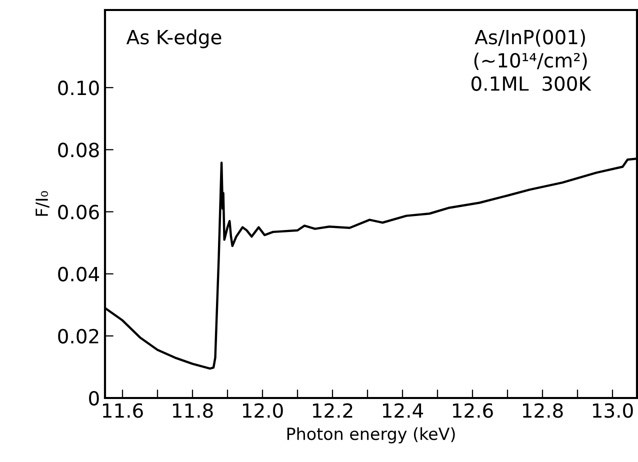 The width and height of the screenshot is (638, 462). What do you see at coordinates (371, 435) in the screenshot?
I see `x-axis-title: Photon energy (keV)` at bounding box center [371, 435].